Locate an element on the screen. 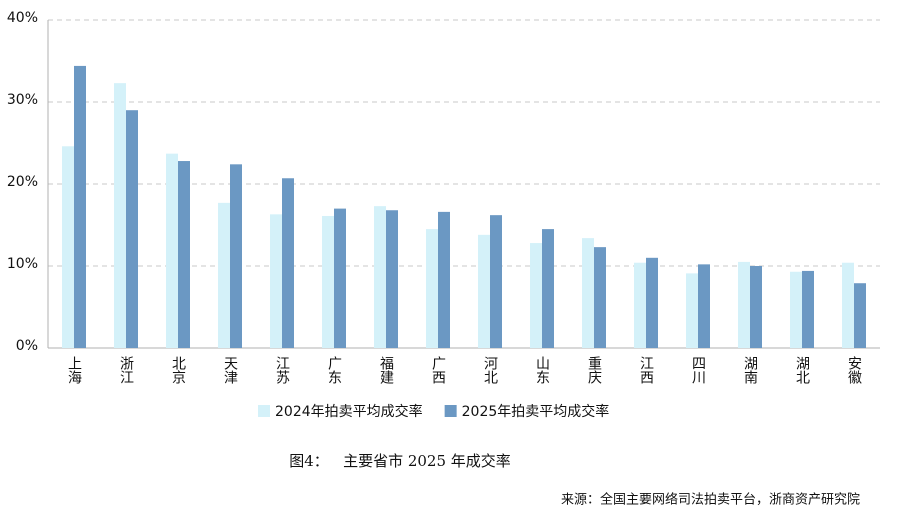  legend-label: 2025年拍卖平均成交率 is located at coordinates (536, 411).